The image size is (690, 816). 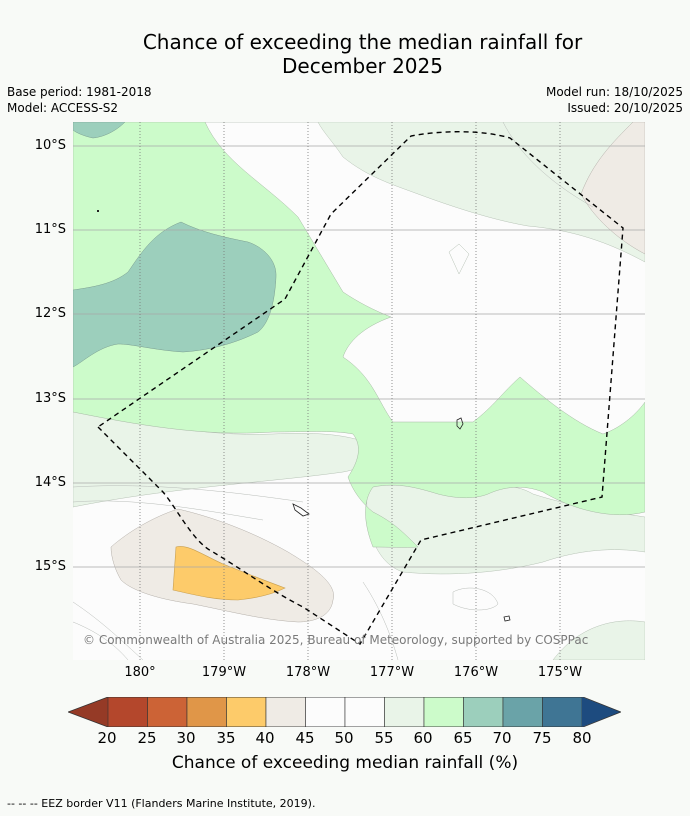 What do you see at coordinates (345, 763) in the screenshot?
I see `colorbar-label: Chance of exceeding median rainfall (%)` at bounding box center [345, 763].